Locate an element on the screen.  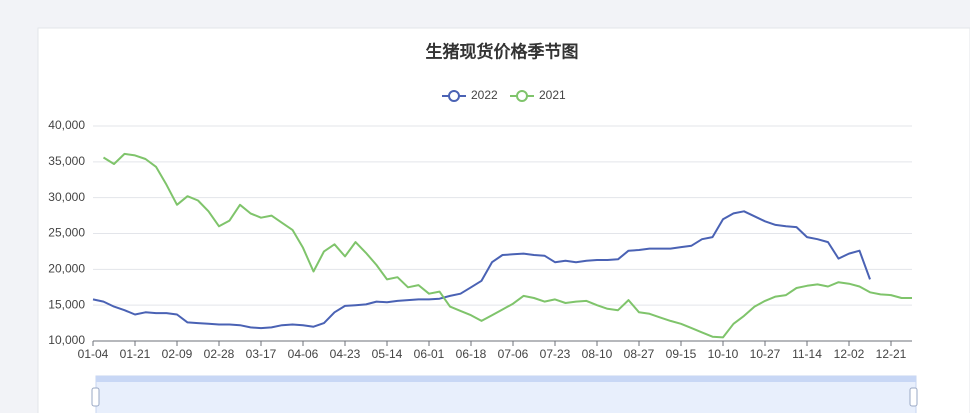
x-tick-label: 12-21 is located at coordinates (891, 354).